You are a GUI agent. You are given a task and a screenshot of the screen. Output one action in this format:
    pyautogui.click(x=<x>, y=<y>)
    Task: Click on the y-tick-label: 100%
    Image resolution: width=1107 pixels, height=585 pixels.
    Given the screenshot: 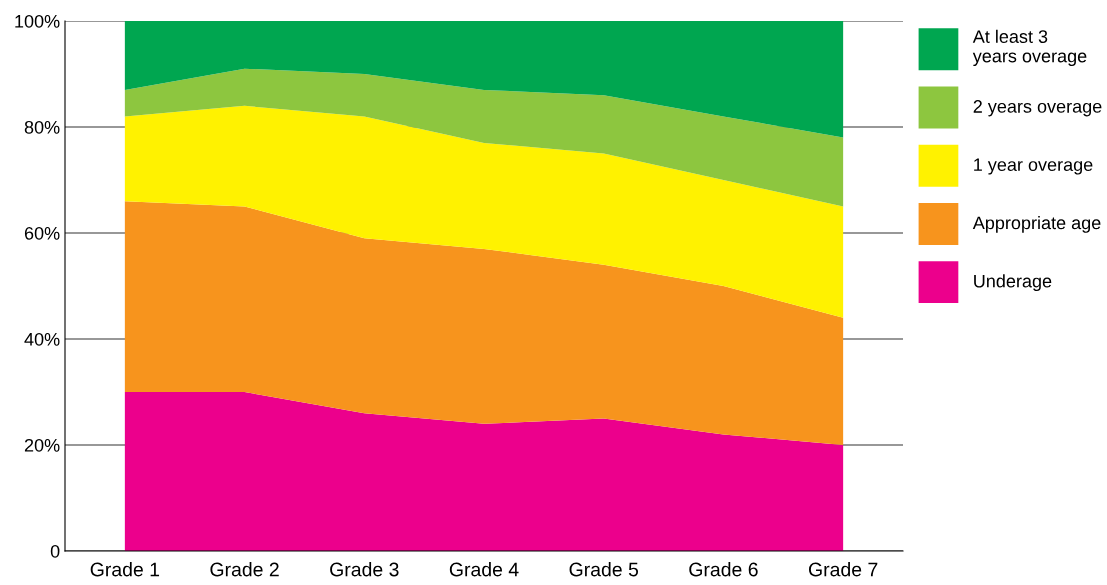 What is the action you would take?
    pyautogui.click(x=37, y=21)
    